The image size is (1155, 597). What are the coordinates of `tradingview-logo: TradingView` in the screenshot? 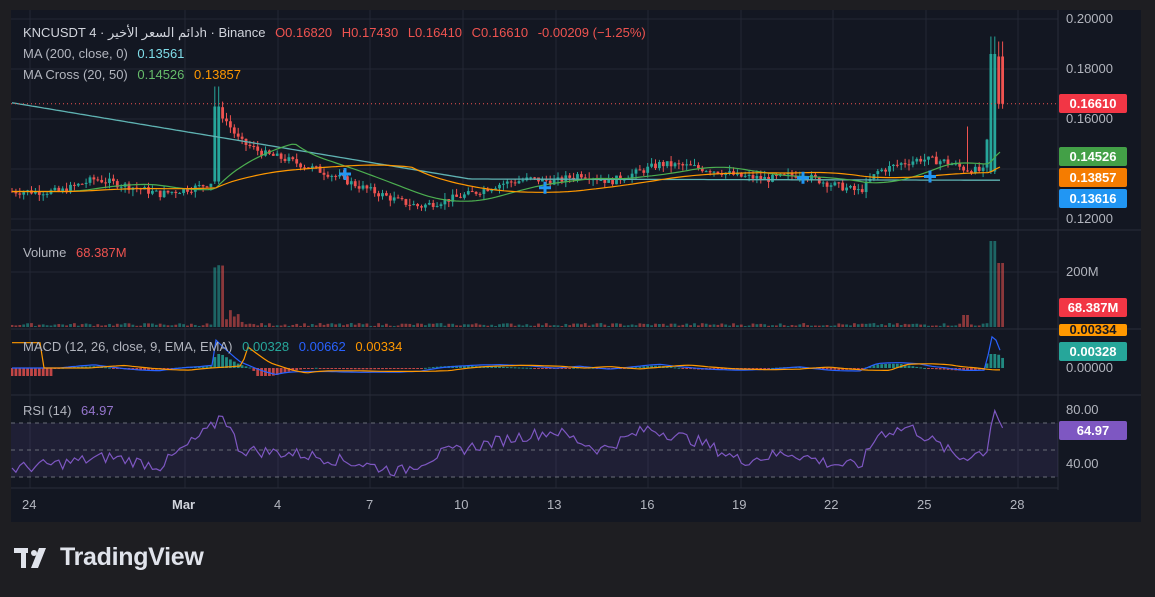 It's located at (109, 557).